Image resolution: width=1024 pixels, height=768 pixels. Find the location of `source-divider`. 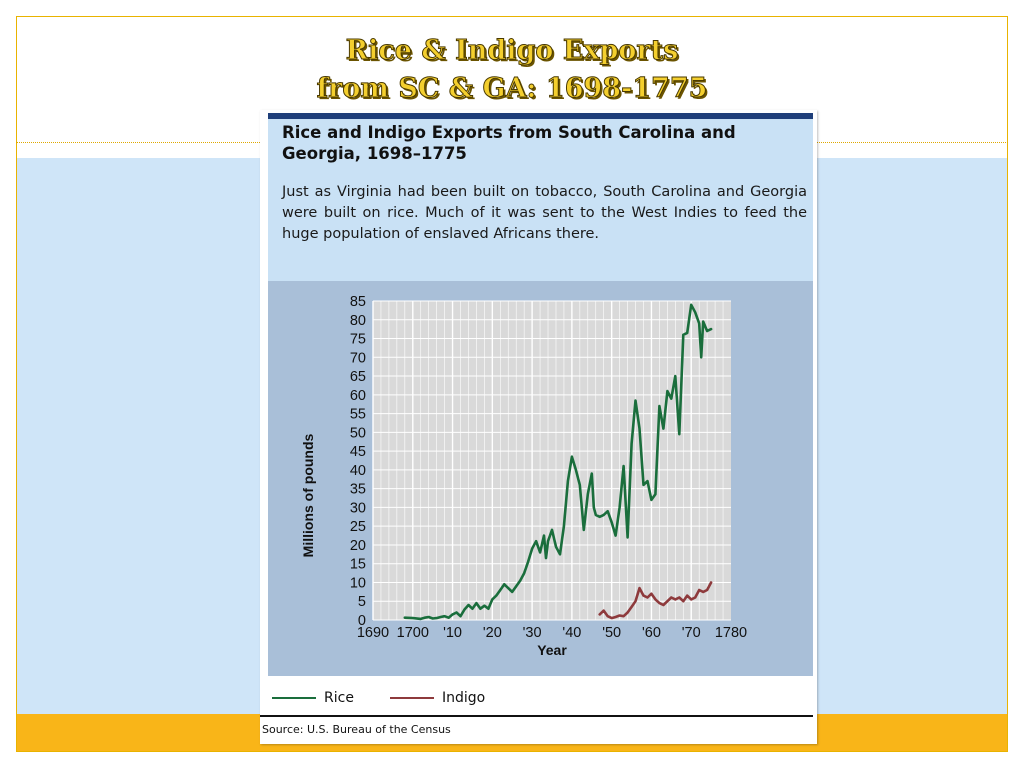

source-divider is located at coordinates (536, 716).